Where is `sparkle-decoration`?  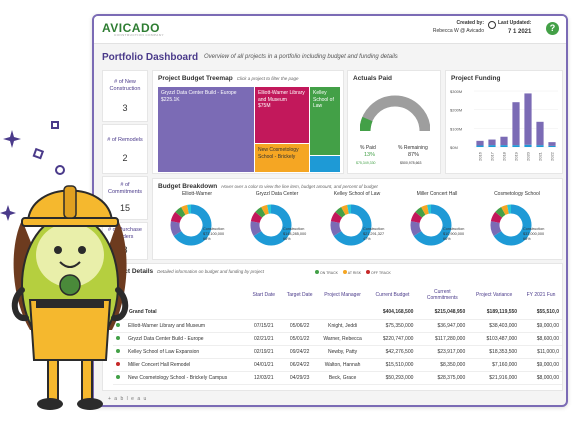
sparkle-decoration is located at coordinates (32, 171).